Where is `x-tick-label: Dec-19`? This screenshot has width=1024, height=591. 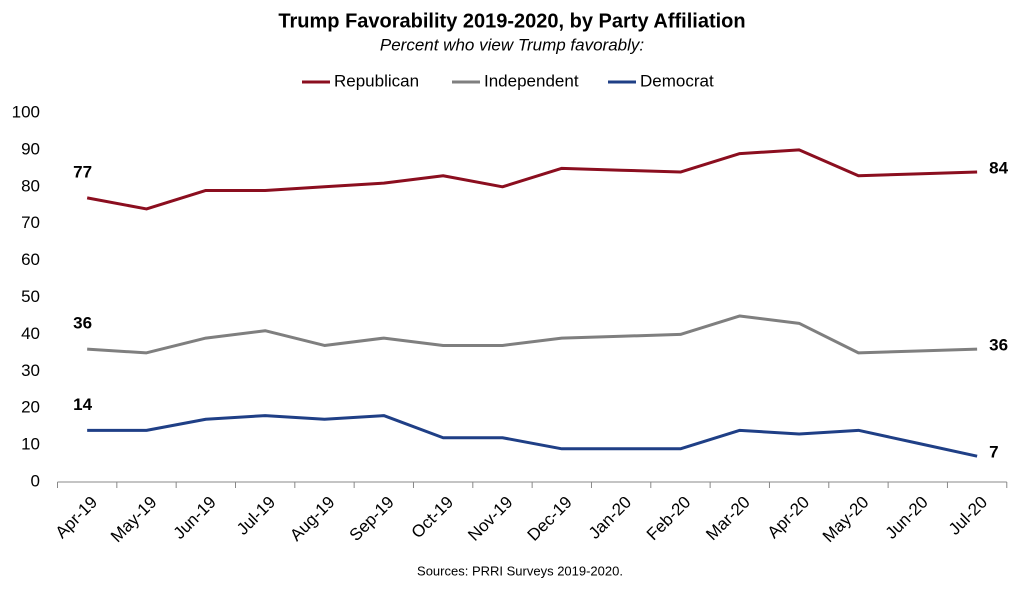 x-tick-label: Dec-19 is located at coordinates (550, 519).